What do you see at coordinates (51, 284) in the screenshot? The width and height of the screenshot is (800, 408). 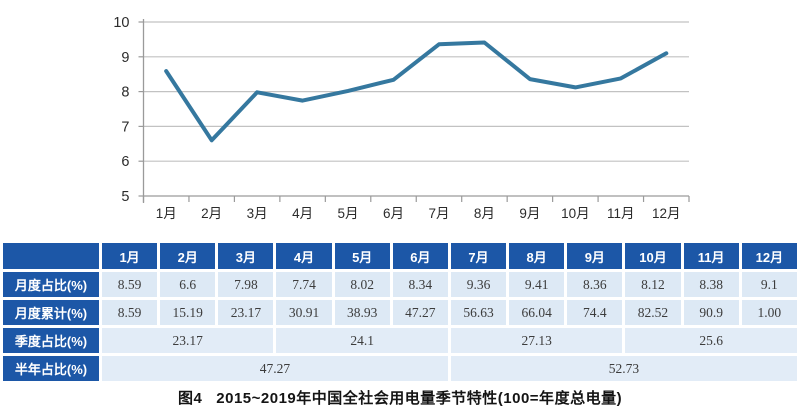 I see `row-label-cell: 月度占比(%)` at bounding box center [51, 284].